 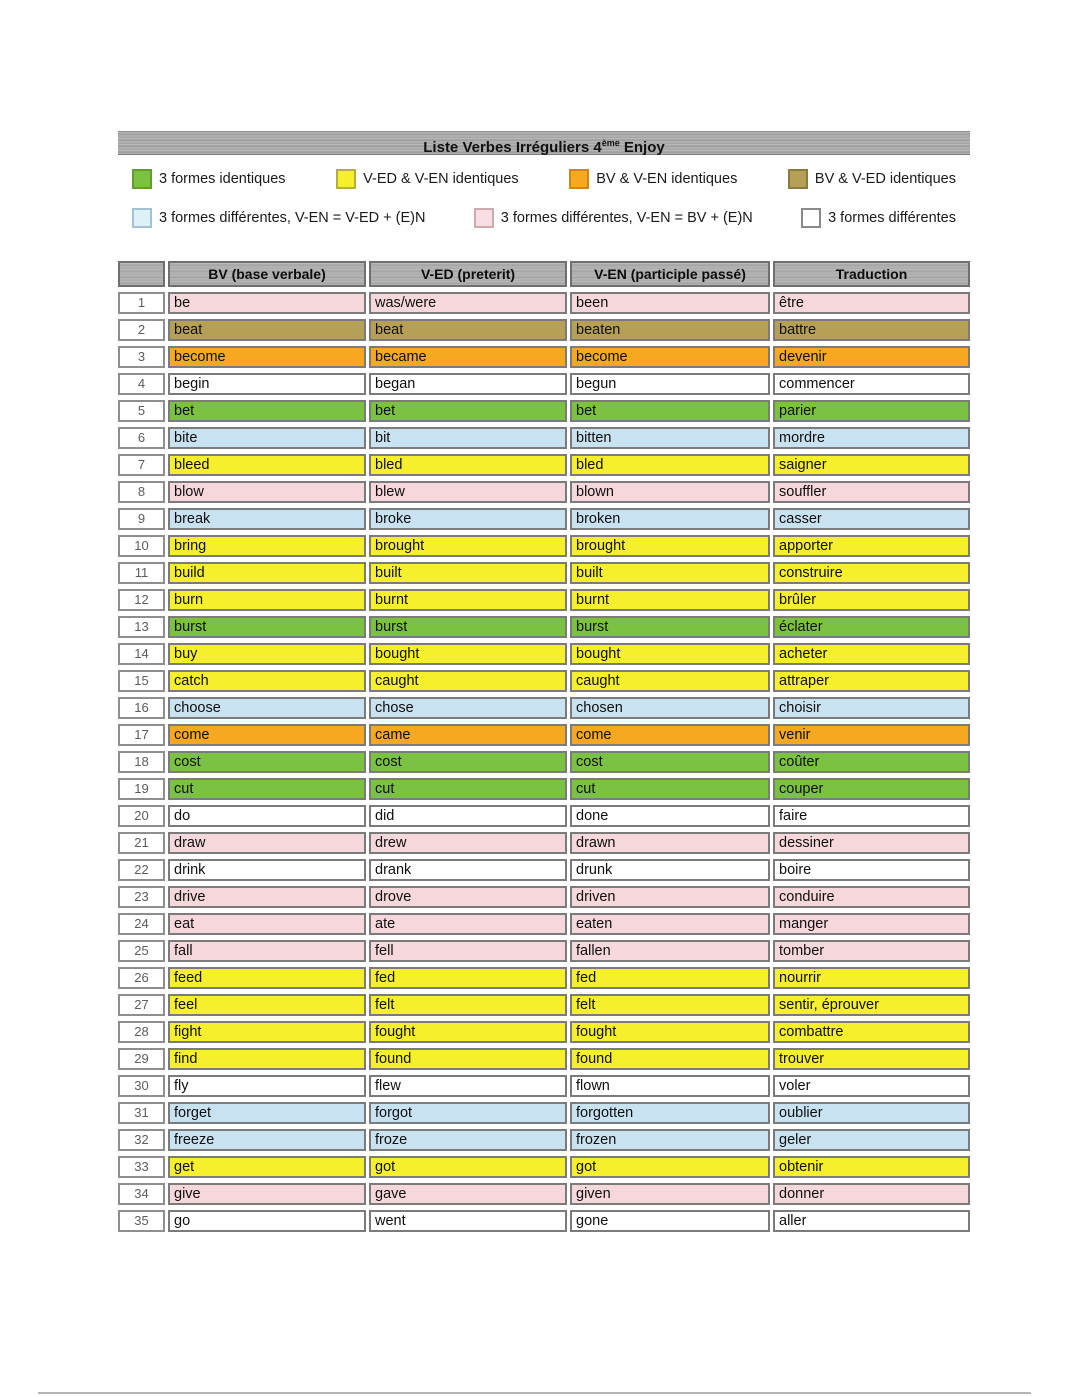 What do you see at coordinates (811, 217) in the screenshot?
I see `white-color-swatch-icon` at bounding box center [811, 217].